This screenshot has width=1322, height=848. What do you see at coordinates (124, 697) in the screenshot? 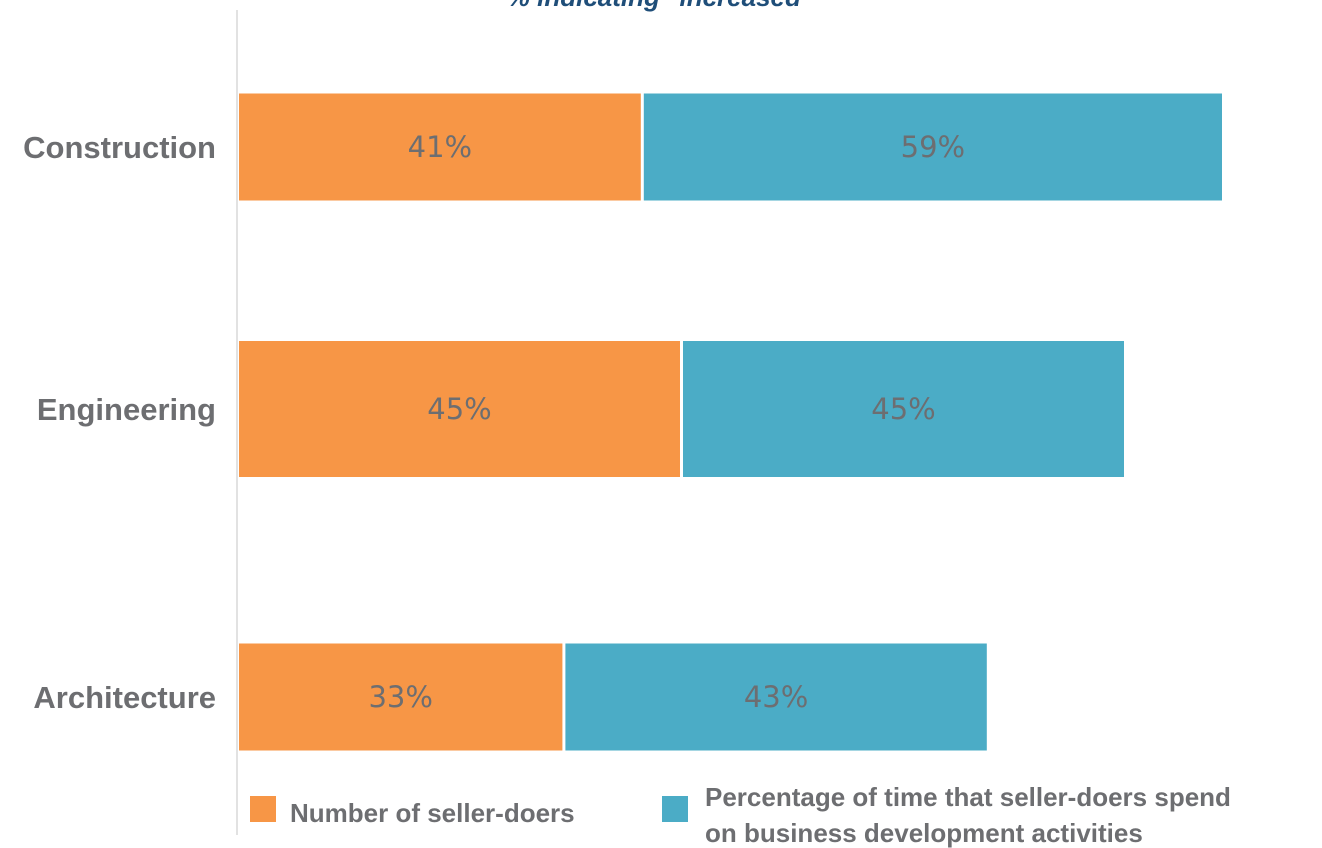
I see `category-label-architecture: Architecture` at bounding box center [124, 697].